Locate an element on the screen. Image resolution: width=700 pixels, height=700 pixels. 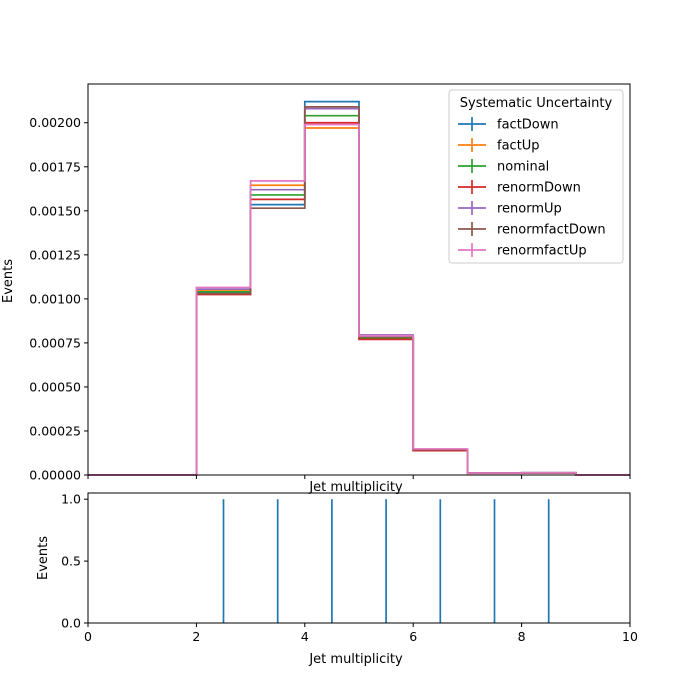
legend-entry-factDown: factDown is located at coordinates (508, 125).